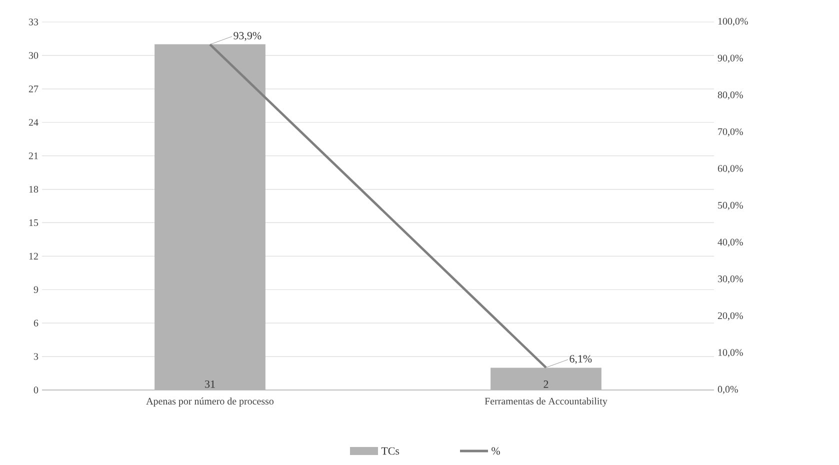 This screenshot has height=465, width=839. I want to click on y-tick-label: 9, so click(36, 289).